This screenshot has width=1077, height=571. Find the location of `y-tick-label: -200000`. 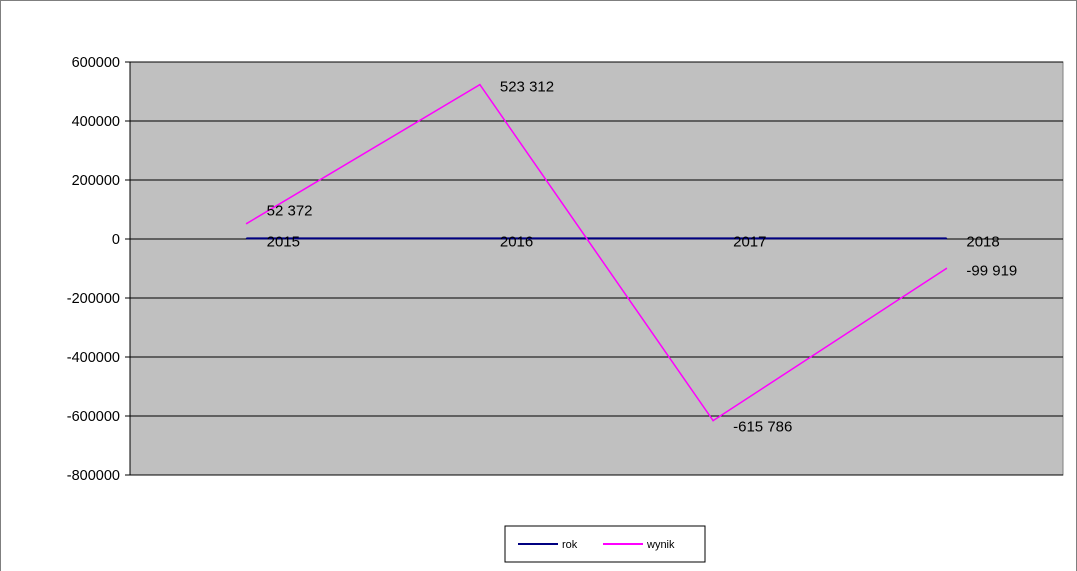

y-tick-label: -200000 is located at coordinates (93, 299).